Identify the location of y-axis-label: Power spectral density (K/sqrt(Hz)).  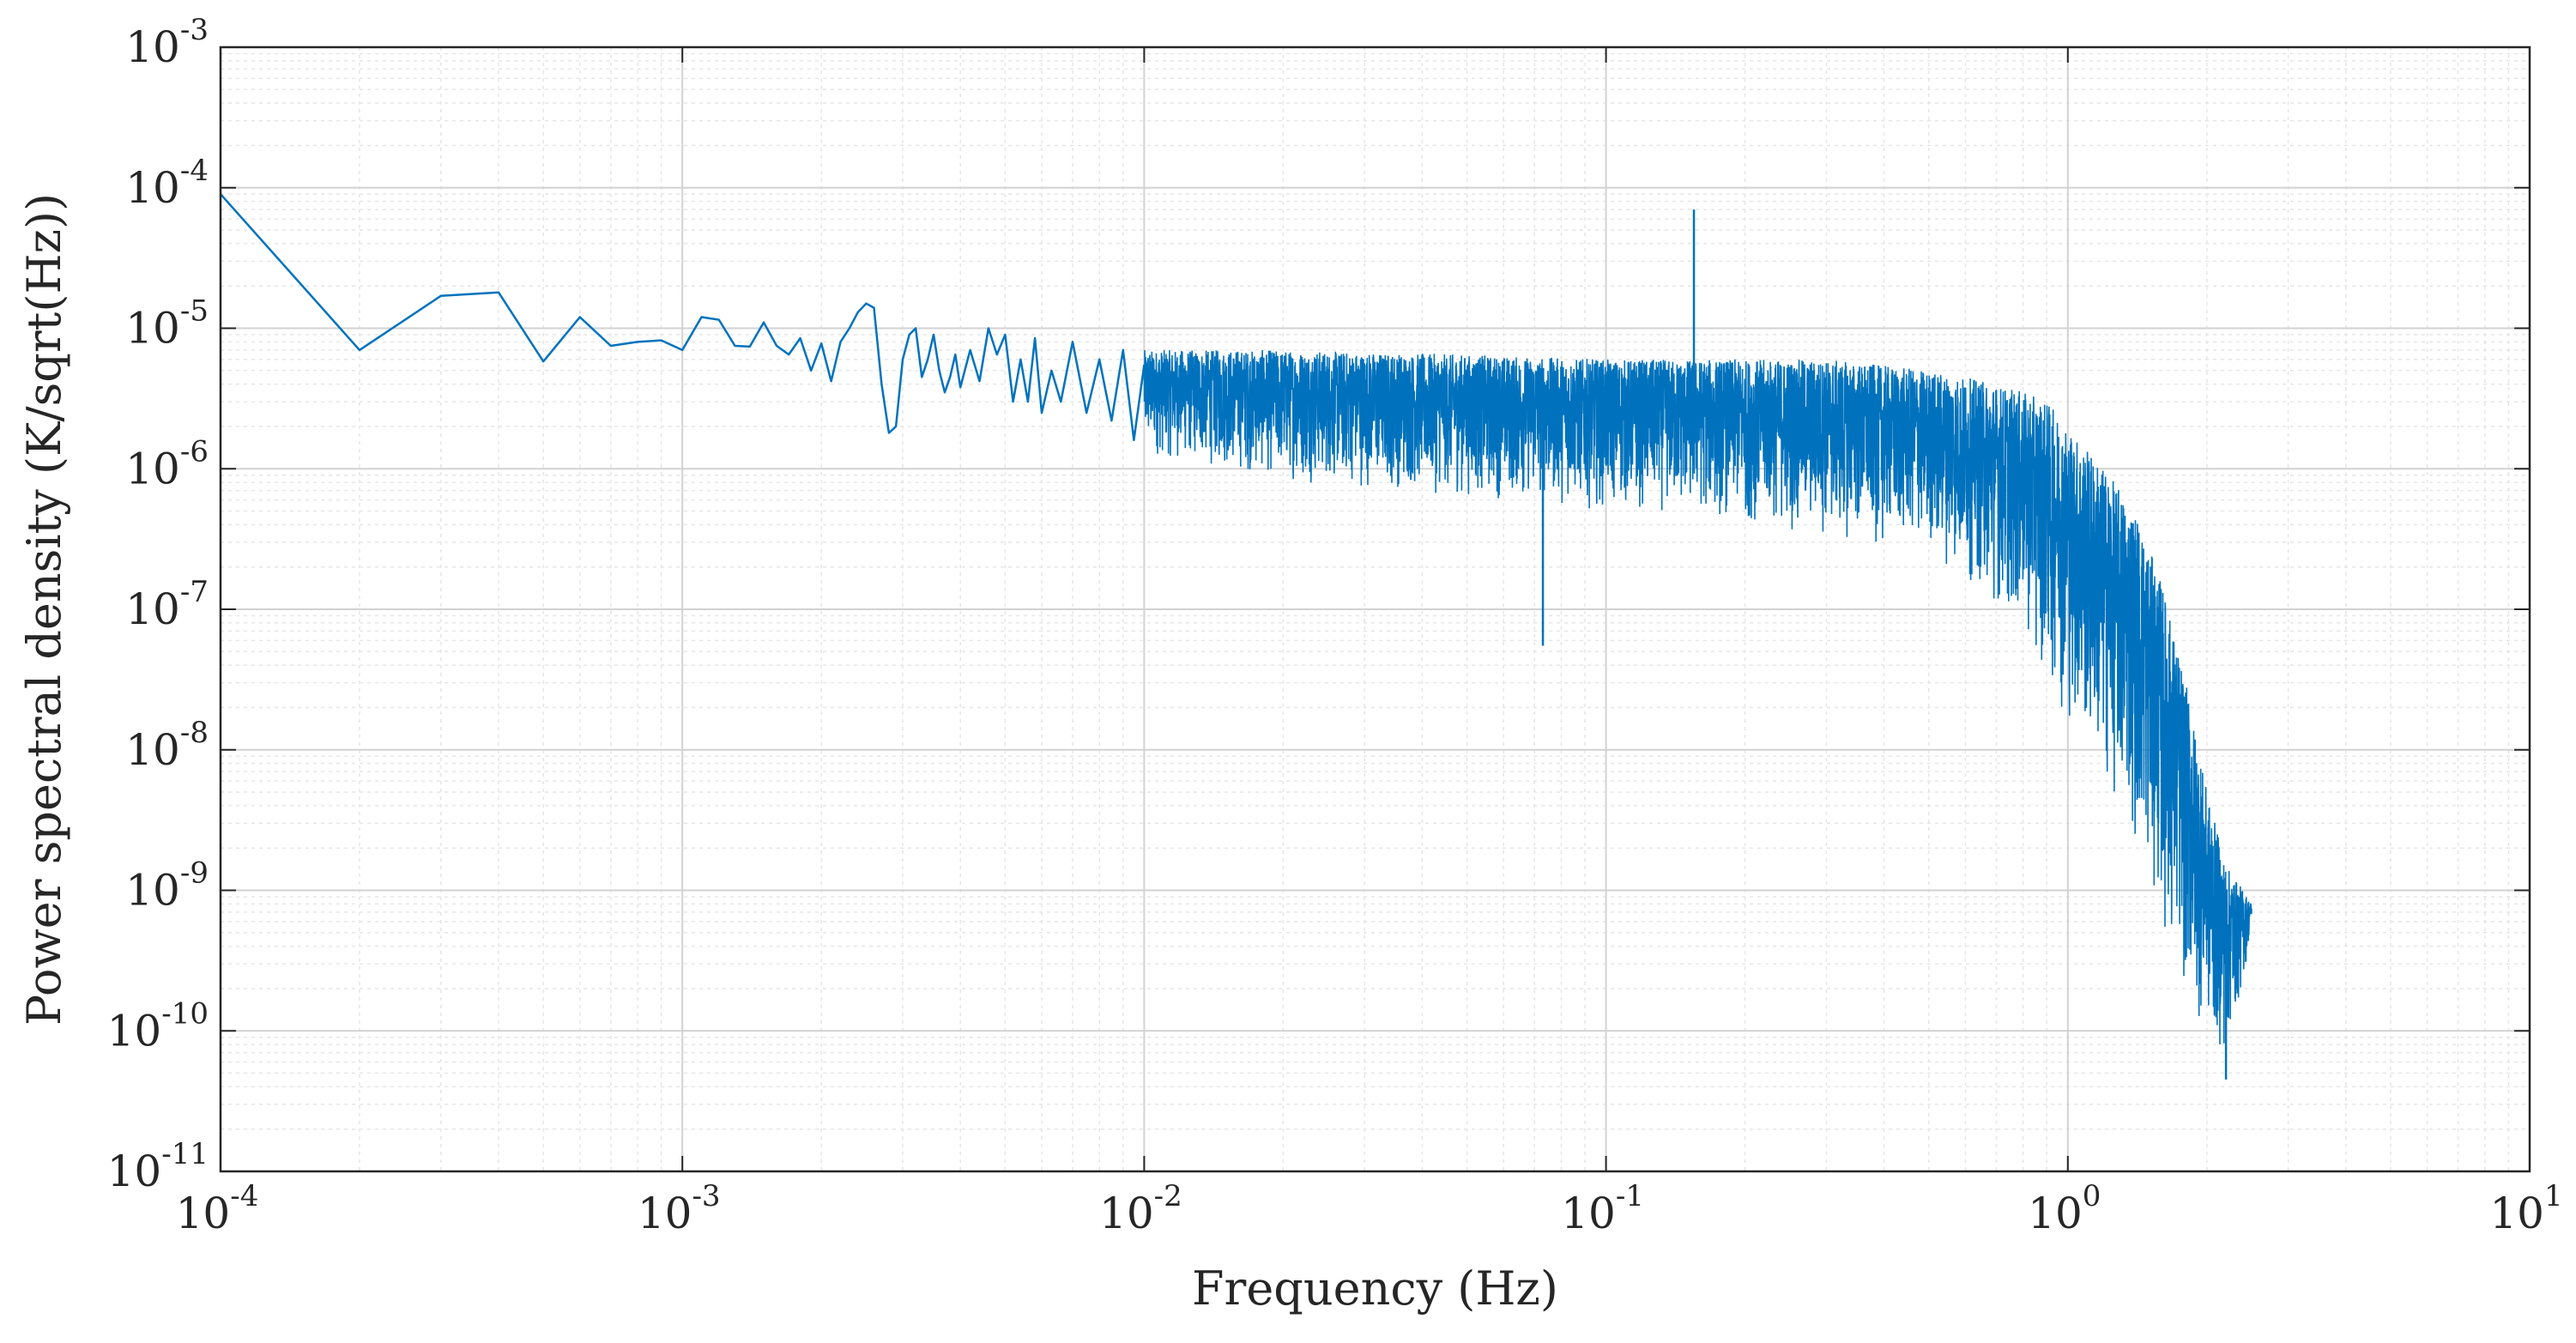
(44, 609).